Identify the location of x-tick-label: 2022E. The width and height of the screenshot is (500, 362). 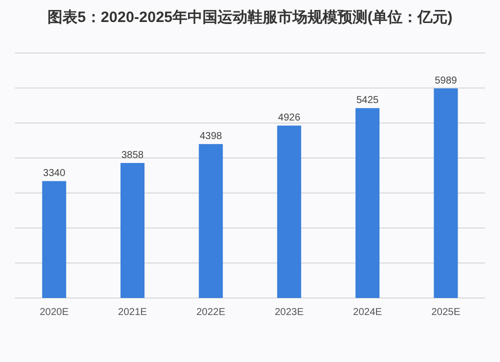
(211, 312).